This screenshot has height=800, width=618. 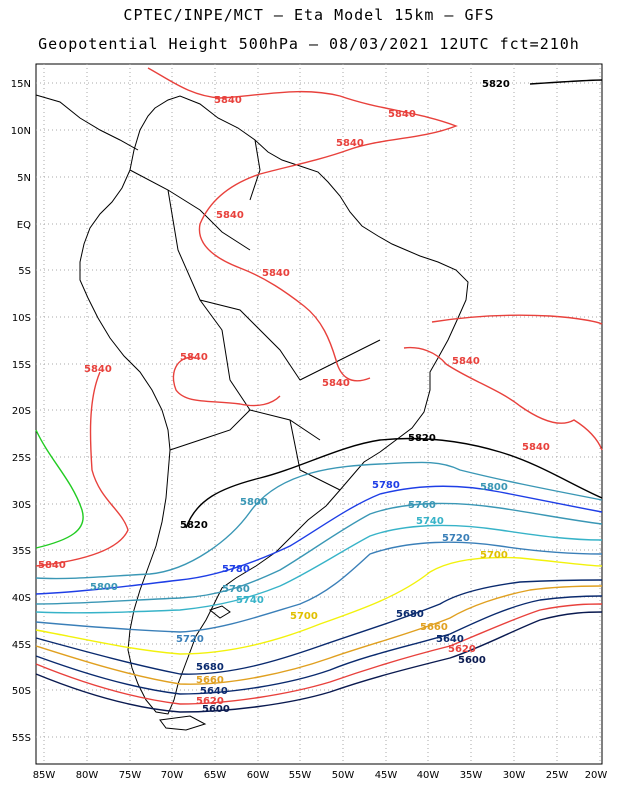 What do you see at coordinates (21, 691) in the screenshot?
I see `lat-label: 50S` at bounding box center [21, 691].